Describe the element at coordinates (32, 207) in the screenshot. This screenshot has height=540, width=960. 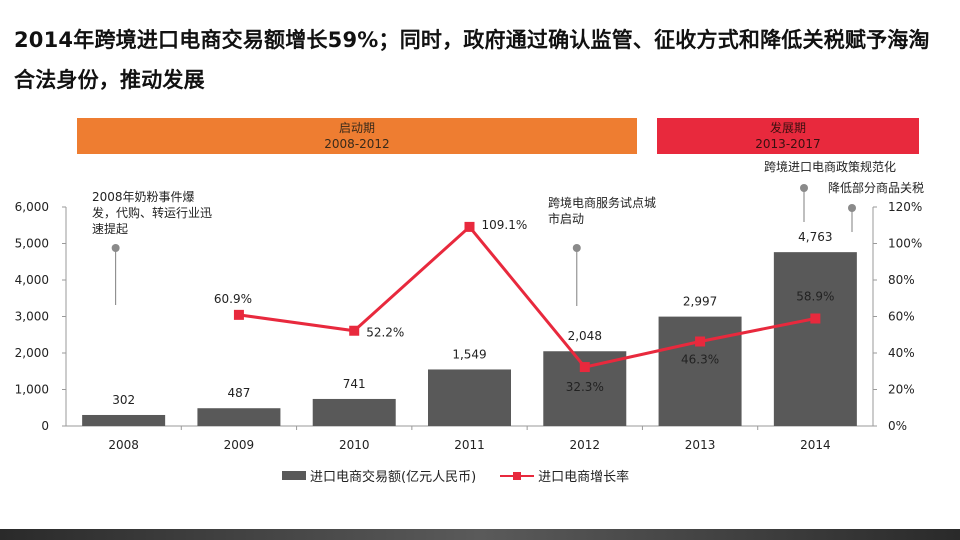
I see `y-left-tick-label: 6,000` at that location.